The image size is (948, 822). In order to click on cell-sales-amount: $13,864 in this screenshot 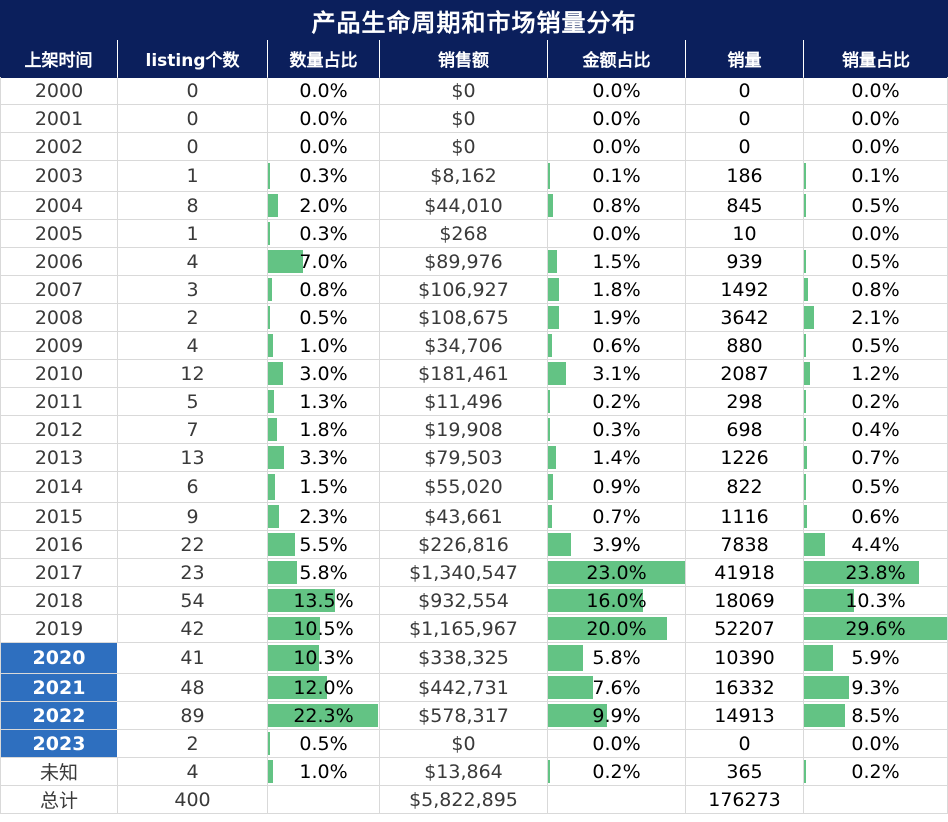, I will do `click(464, 771)`.